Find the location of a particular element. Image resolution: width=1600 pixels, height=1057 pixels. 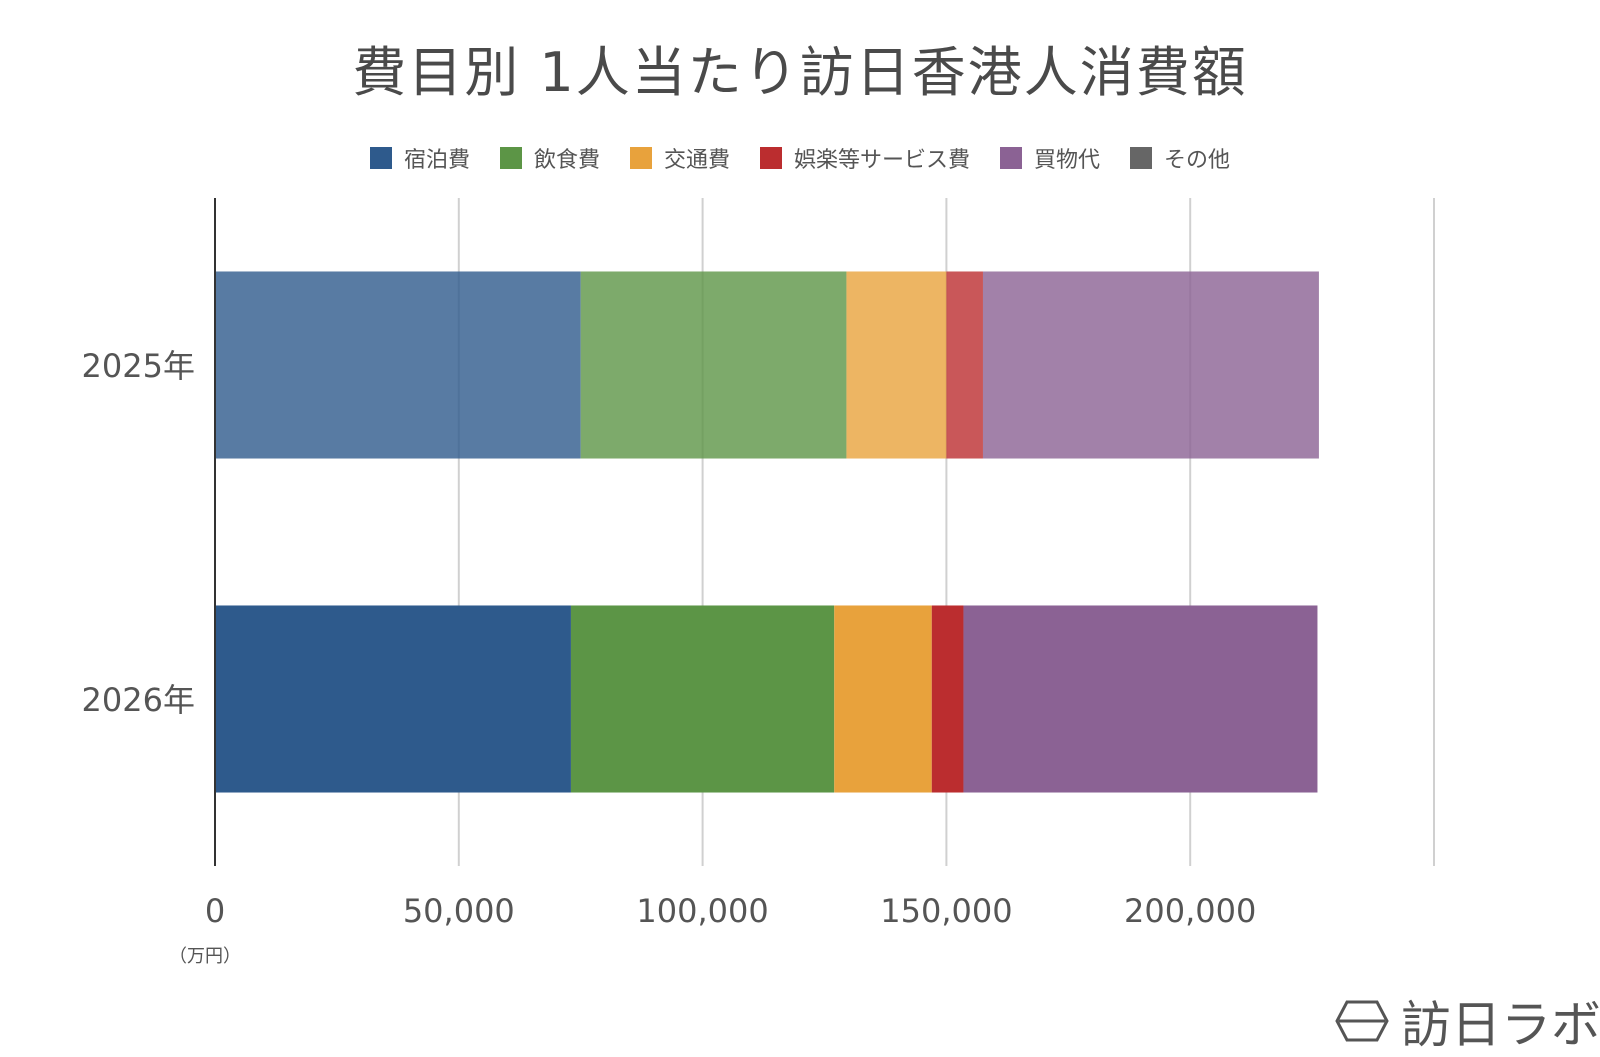

legend-label: 娯楽等サービス費 is located at coordinates (882, 160).